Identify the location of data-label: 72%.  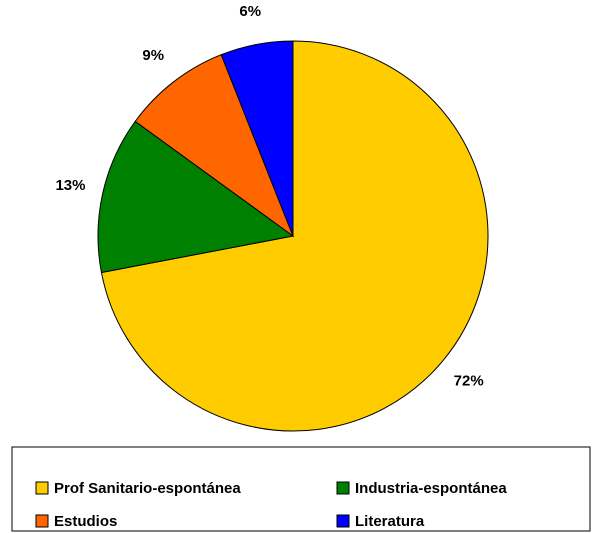
(469, 380).